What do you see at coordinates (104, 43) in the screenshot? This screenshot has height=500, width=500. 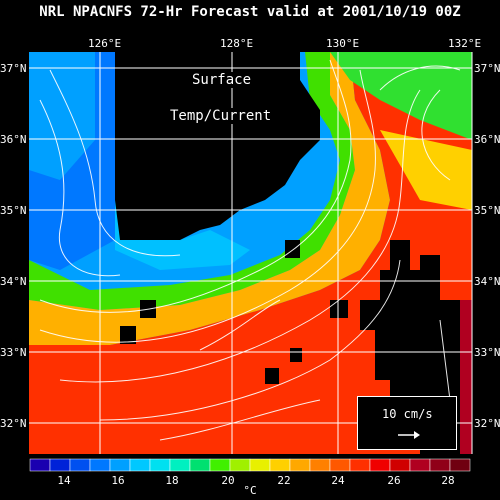 I see `lon-label: 126°E` at bounding box center [104, 43].